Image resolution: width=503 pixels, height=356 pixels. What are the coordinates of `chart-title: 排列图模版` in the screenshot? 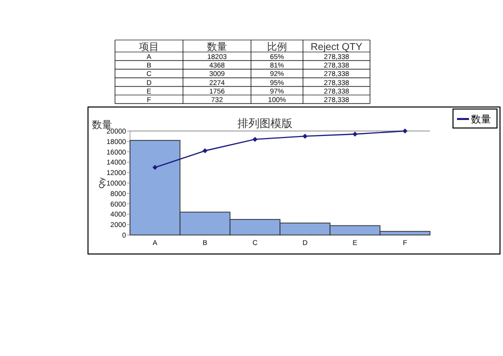 It's located at (265, 124).